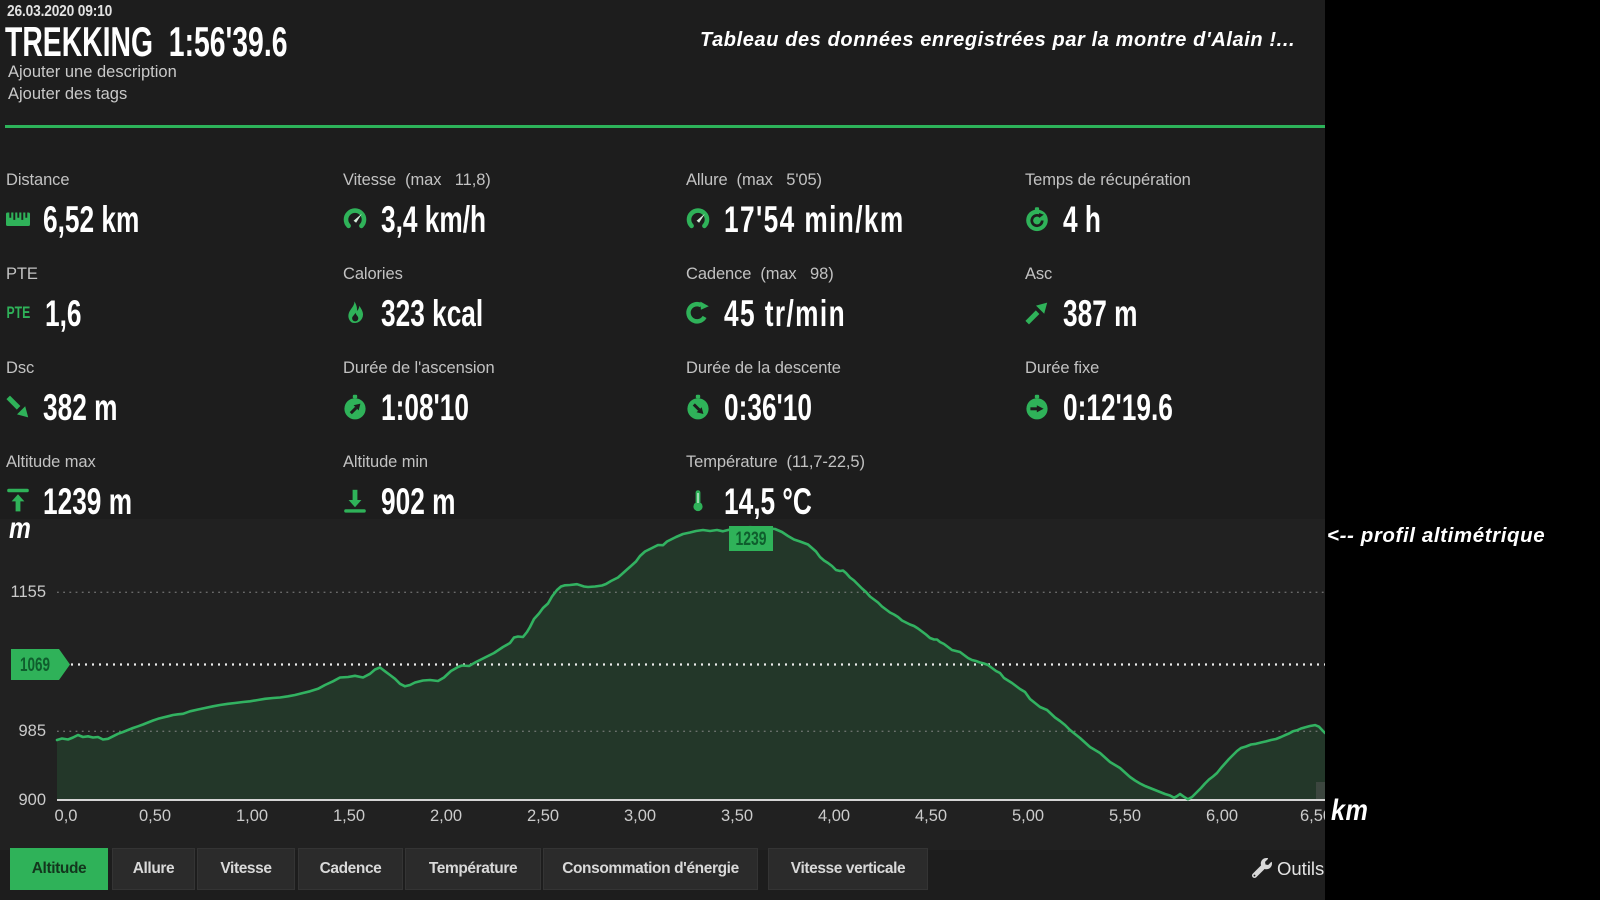  I want to click on svg-text: 3,50, so click(737, 816).